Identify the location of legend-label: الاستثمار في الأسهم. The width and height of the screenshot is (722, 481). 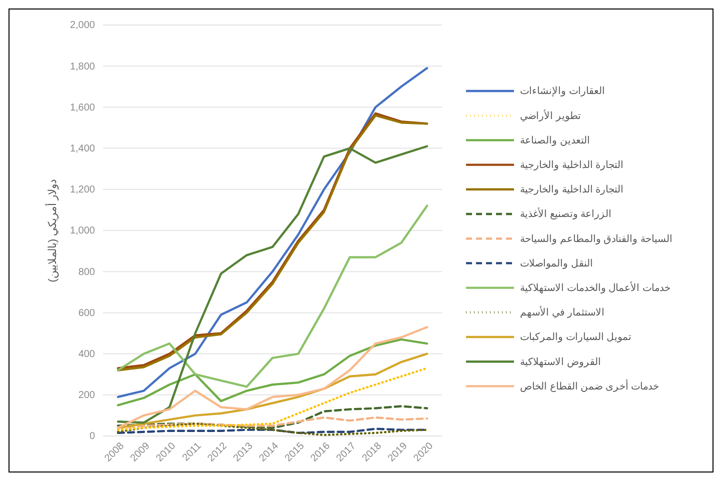
(562, 312).